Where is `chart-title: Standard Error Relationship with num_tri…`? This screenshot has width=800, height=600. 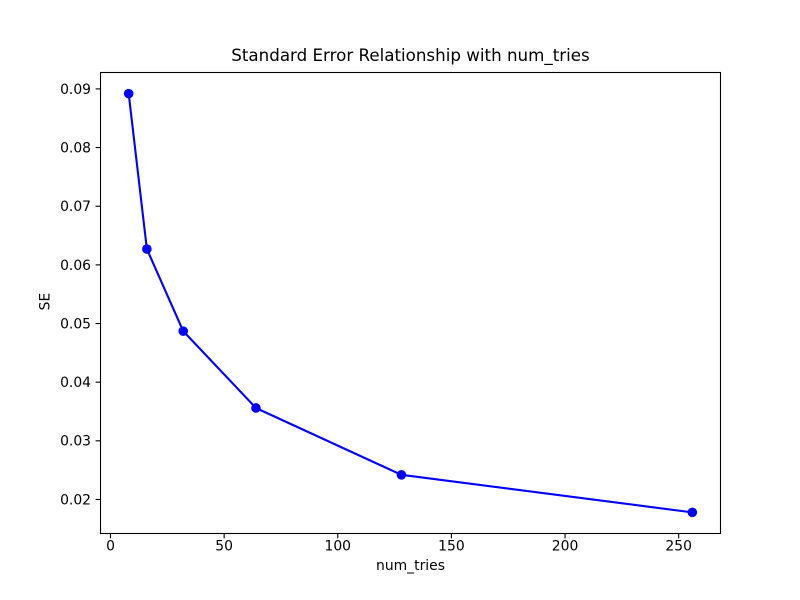
chart-title: Standard Error Relationship with num_tri… is located at coordinates (410, 55).